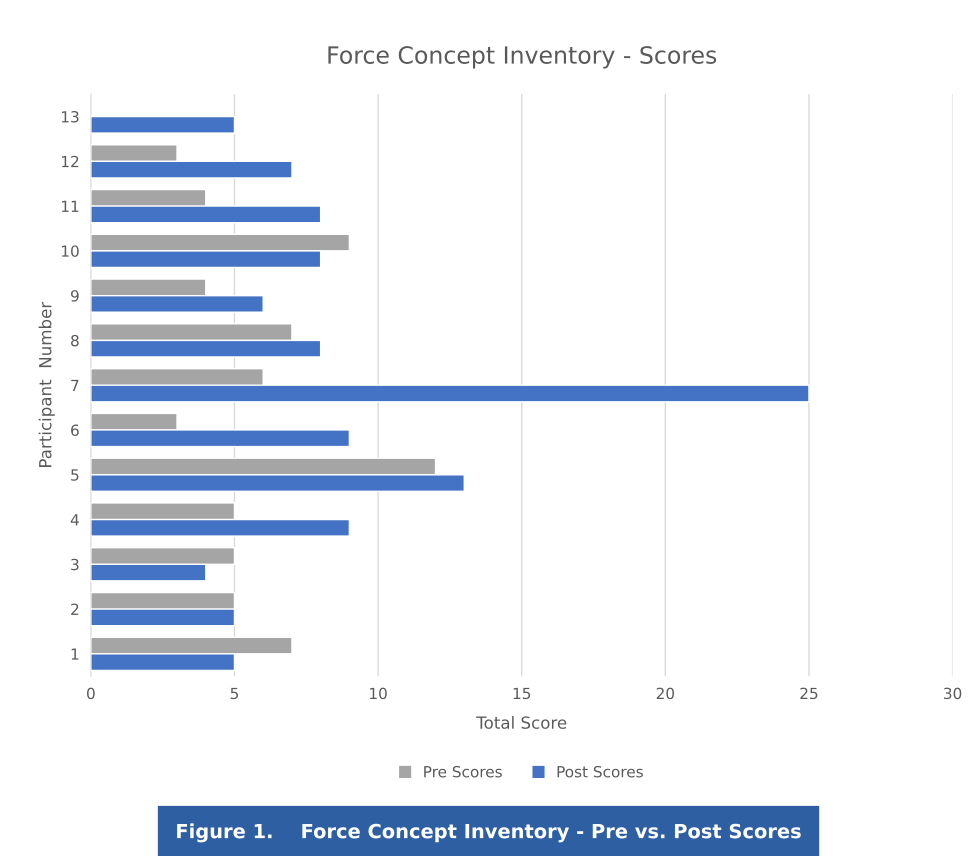 The image size is (977, 856). I want to click on y-axis-title: Participant Number, so click(46, 384).